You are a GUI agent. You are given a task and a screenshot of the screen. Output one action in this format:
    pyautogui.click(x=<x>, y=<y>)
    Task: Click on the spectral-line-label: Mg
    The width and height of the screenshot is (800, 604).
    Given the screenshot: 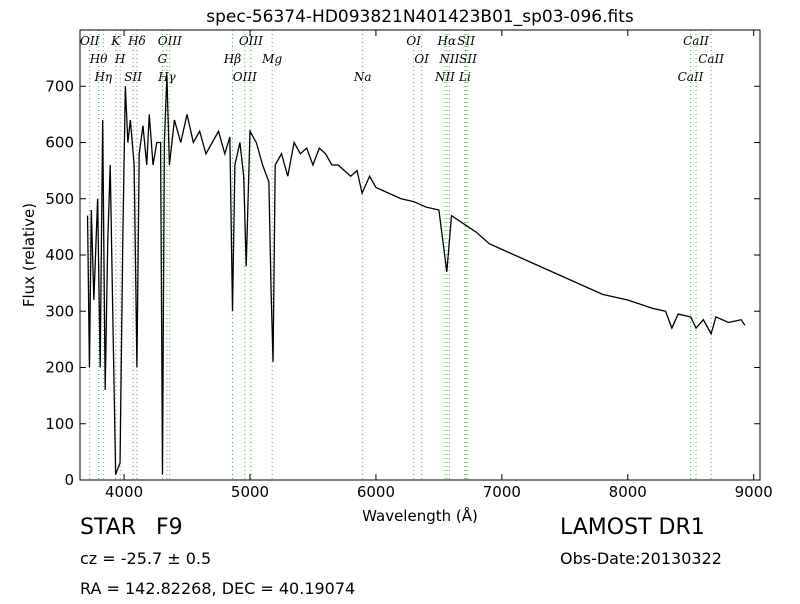 What is the action you would take?
    pyautogui.click(x=271, y=59)
    